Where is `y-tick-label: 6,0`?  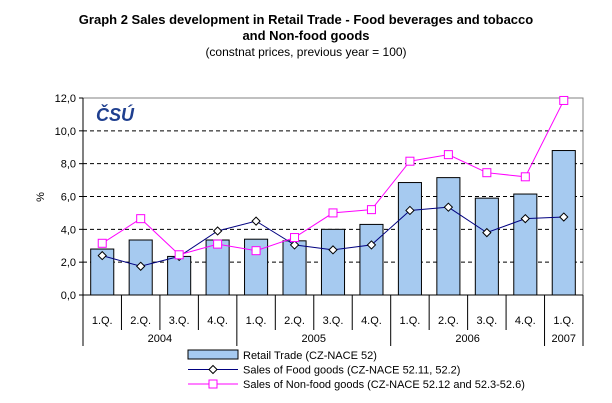 y-tick-label: 6,0 is located at coordinates (68, 198).